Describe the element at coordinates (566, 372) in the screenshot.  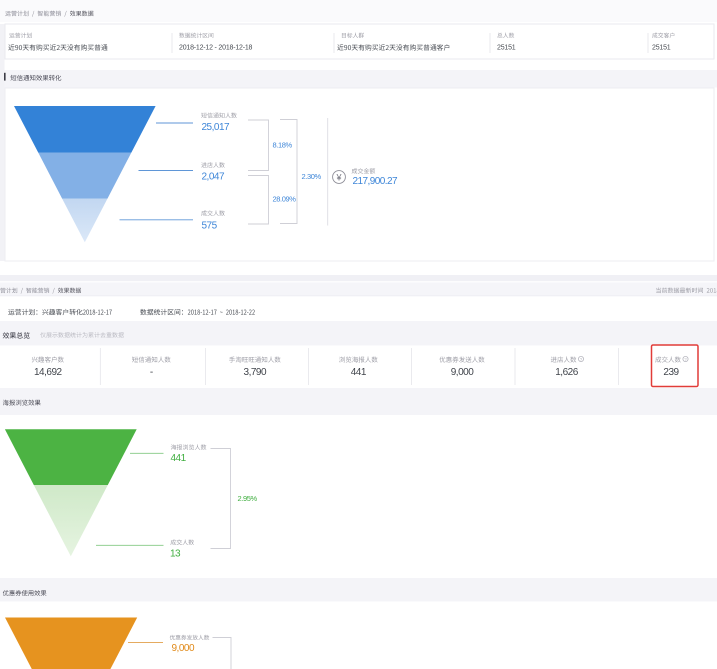
I see `svg-text: 1,626` at that location.